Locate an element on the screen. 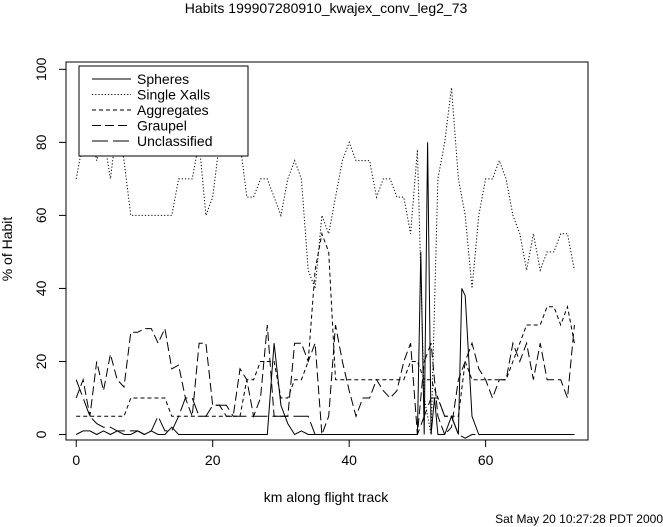  x-axis: 0 20 40 60 is located at coordinates (283, 454).